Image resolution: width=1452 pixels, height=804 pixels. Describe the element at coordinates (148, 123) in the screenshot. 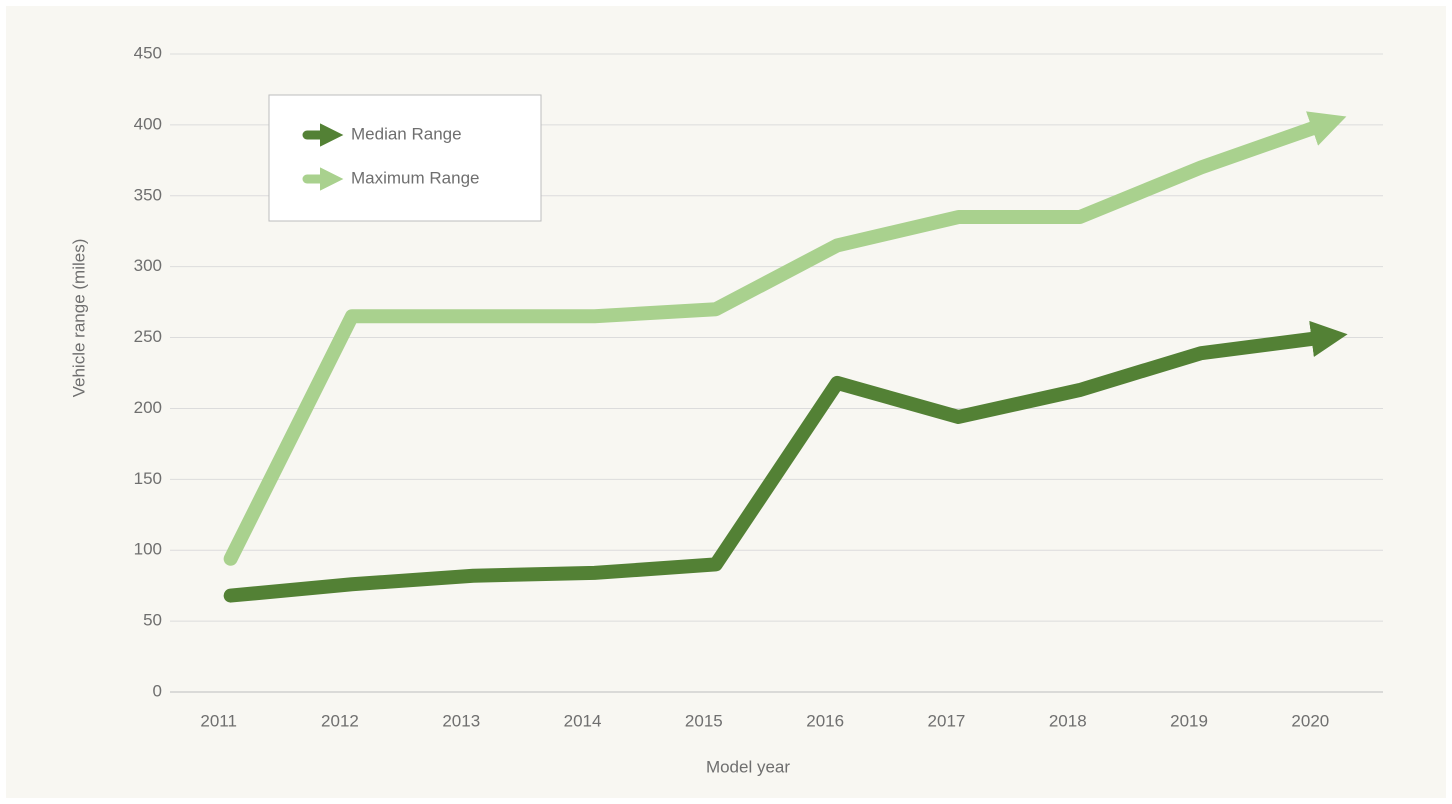

I see `y-tick-label: 400` at that location.